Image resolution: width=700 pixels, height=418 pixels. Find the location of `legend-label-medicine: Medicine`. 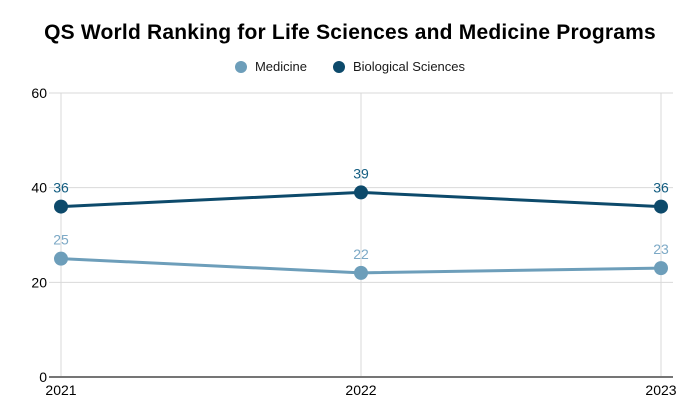

legend-label-medicine: Medicine is located at coordinates (280, 66).